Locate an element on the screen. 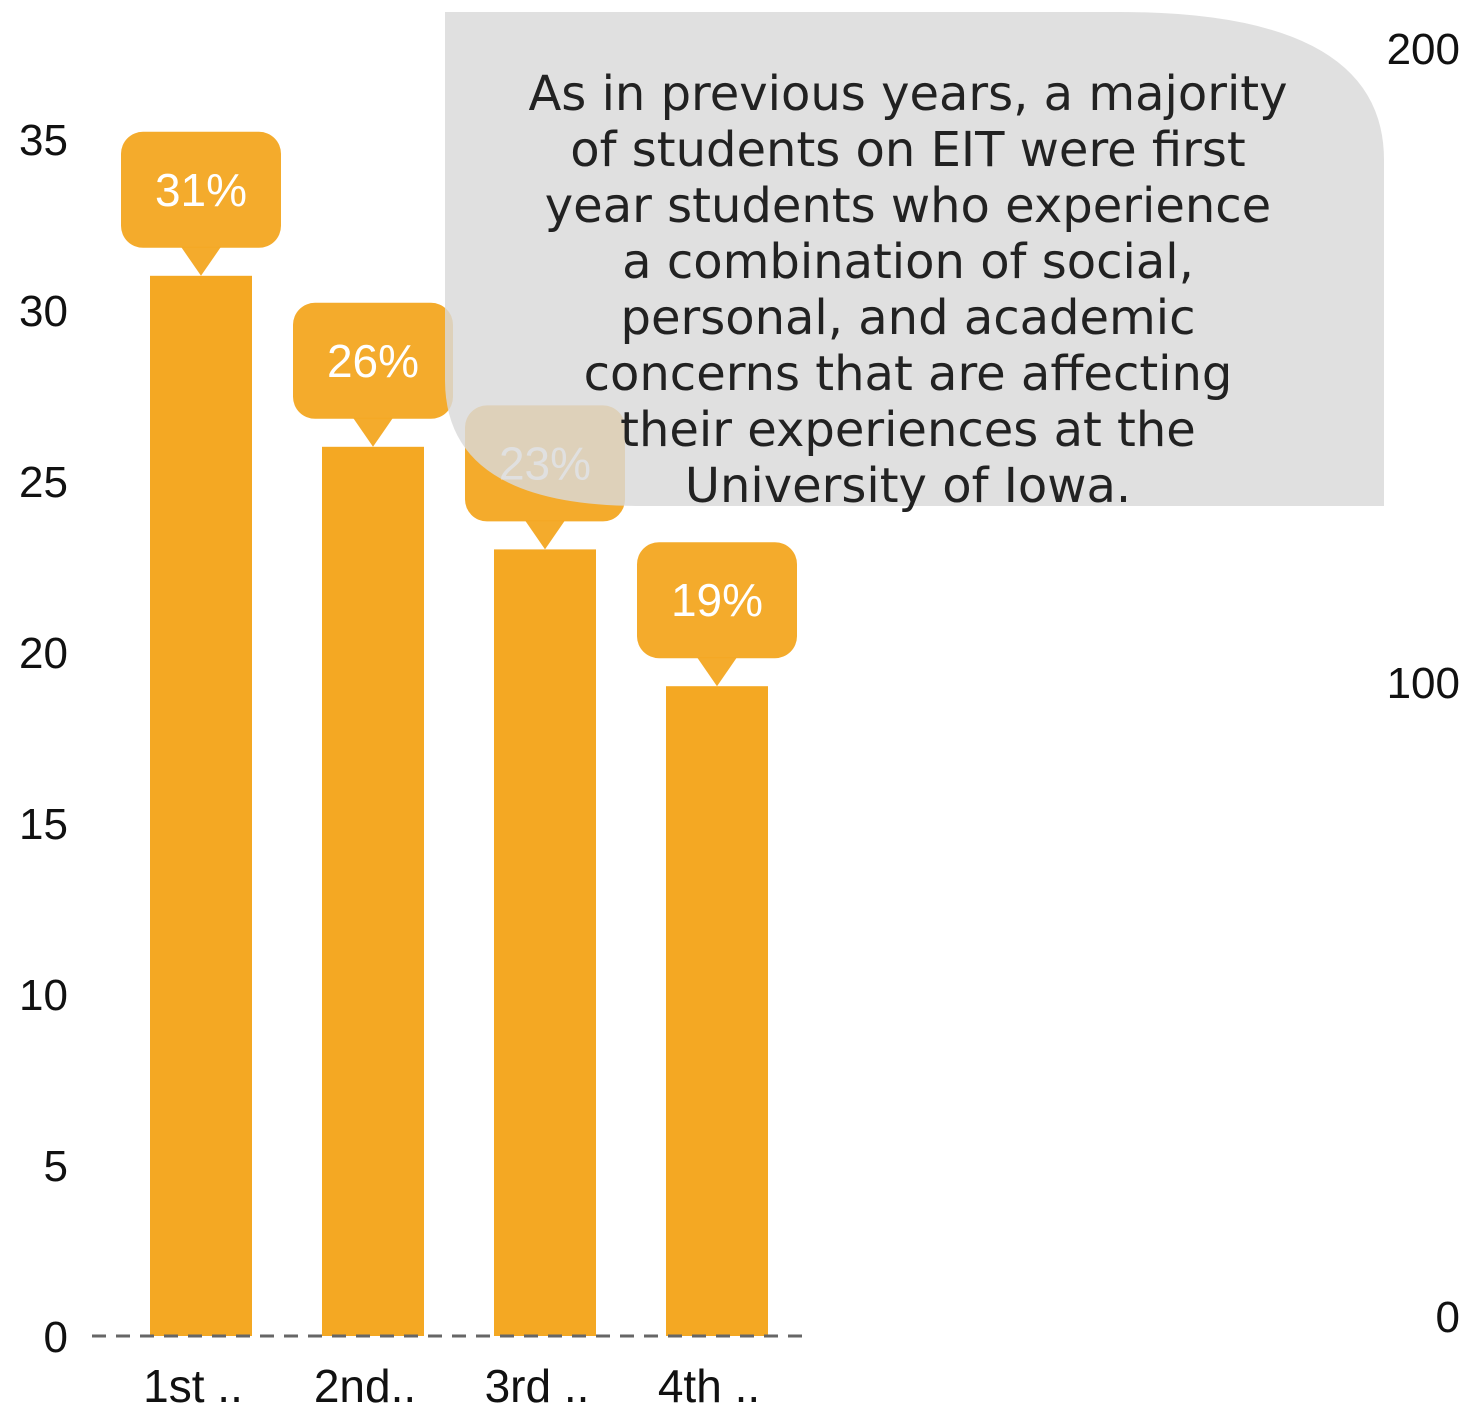  annotation-line: concerns that are affecting is located at coordinates (908, 374).